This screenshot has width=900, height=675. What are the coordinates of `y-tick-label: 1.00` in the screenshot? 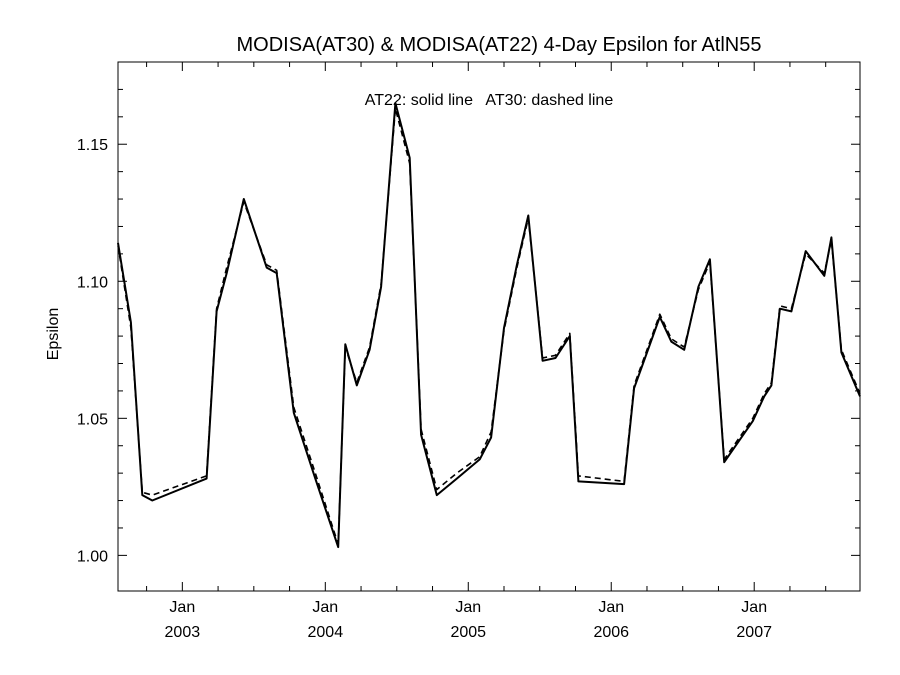 It's located at (92, 556).